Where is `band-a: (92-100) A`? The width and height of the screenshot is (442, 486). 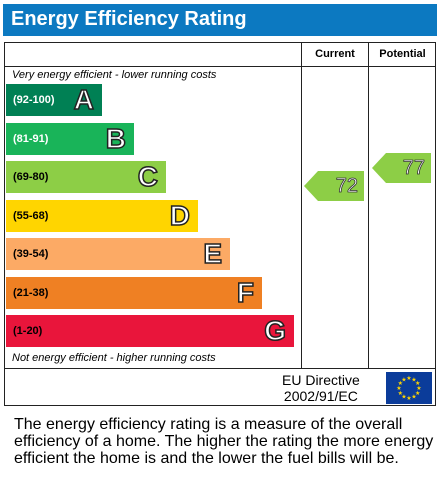 band-a: (92-100) A is located at coordinates (54, 99).